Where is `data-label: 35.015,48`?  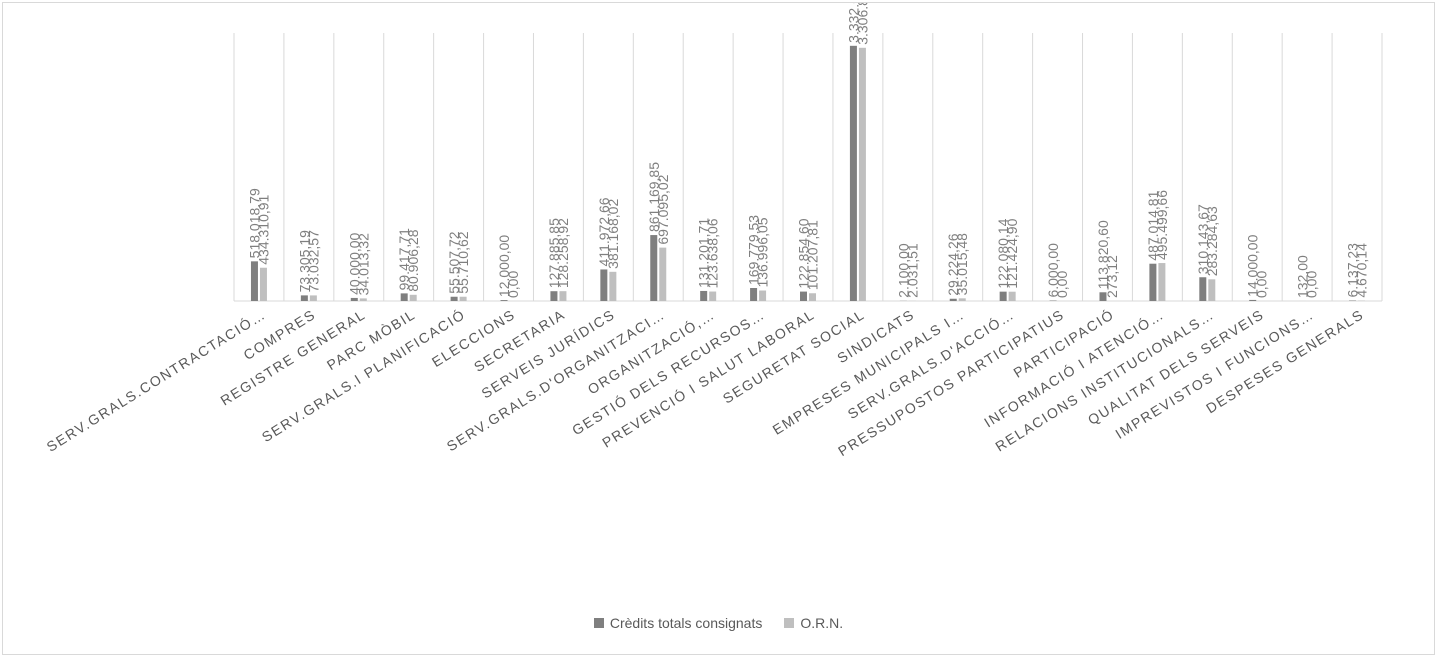 data-label: 35.015,48 is located at coordinates (962, 264).